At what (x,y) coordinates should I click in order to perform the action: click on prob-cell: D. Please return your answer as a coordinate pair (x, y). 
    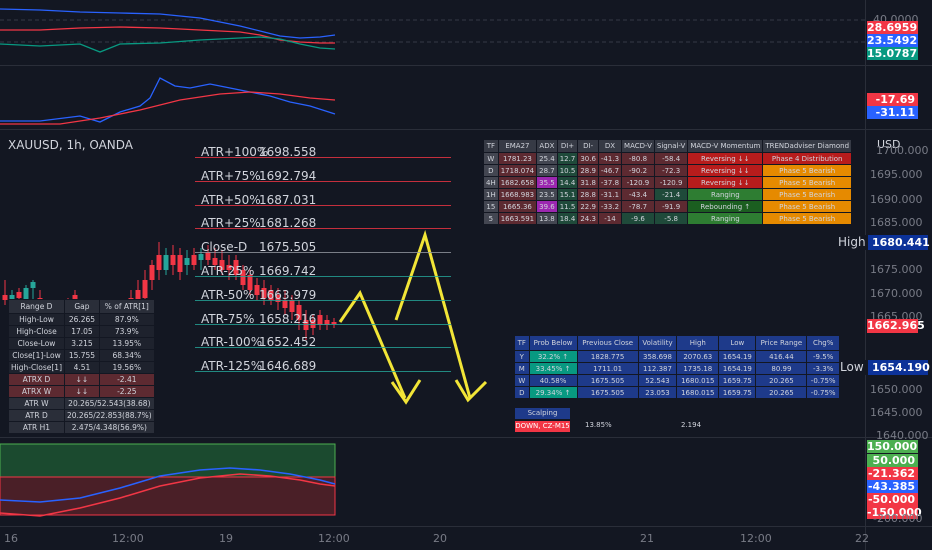
    Looking at the image, I should click on (522, 392).